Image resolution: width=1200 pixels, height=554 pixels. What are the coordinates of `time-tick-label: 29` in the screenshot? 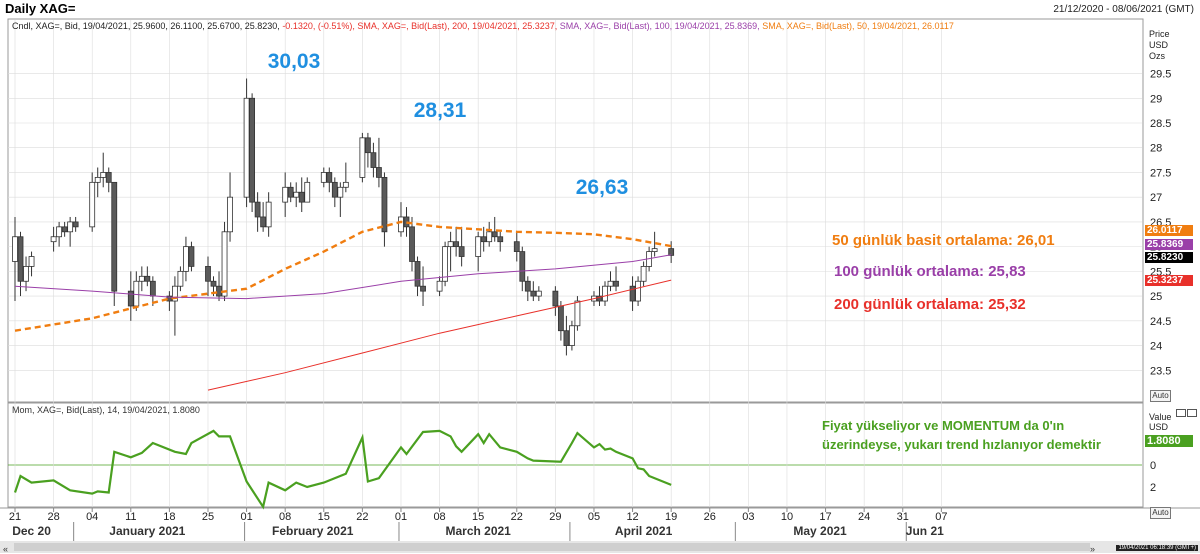 It's located at (555, 517).